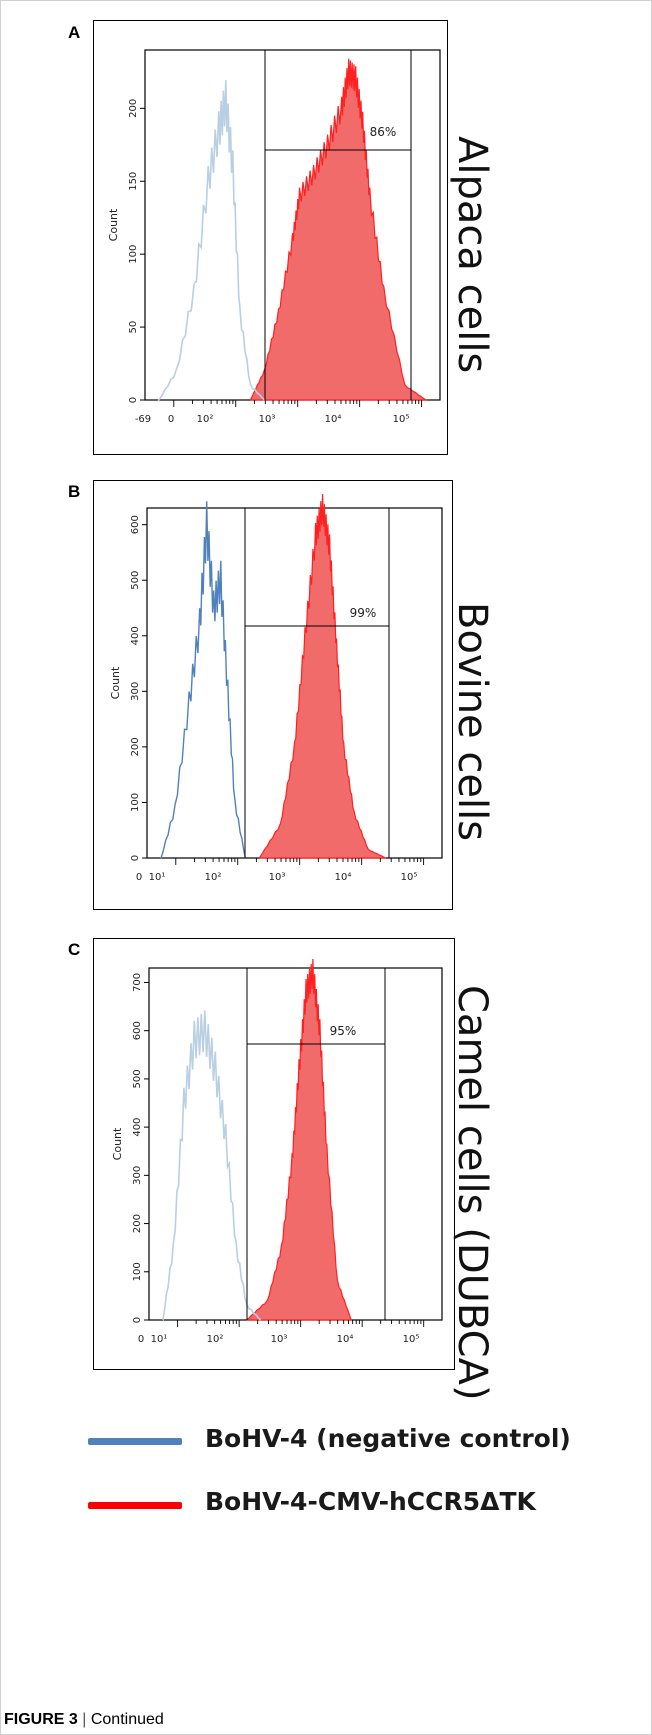 The image size is (652, 1735). What do you see at coordinates (370, 1501) in the screenshot?
I see `legend-label-sample: BoHV-4-CMV-hCCR5ΔTK` at bounding box center [370, 1501].